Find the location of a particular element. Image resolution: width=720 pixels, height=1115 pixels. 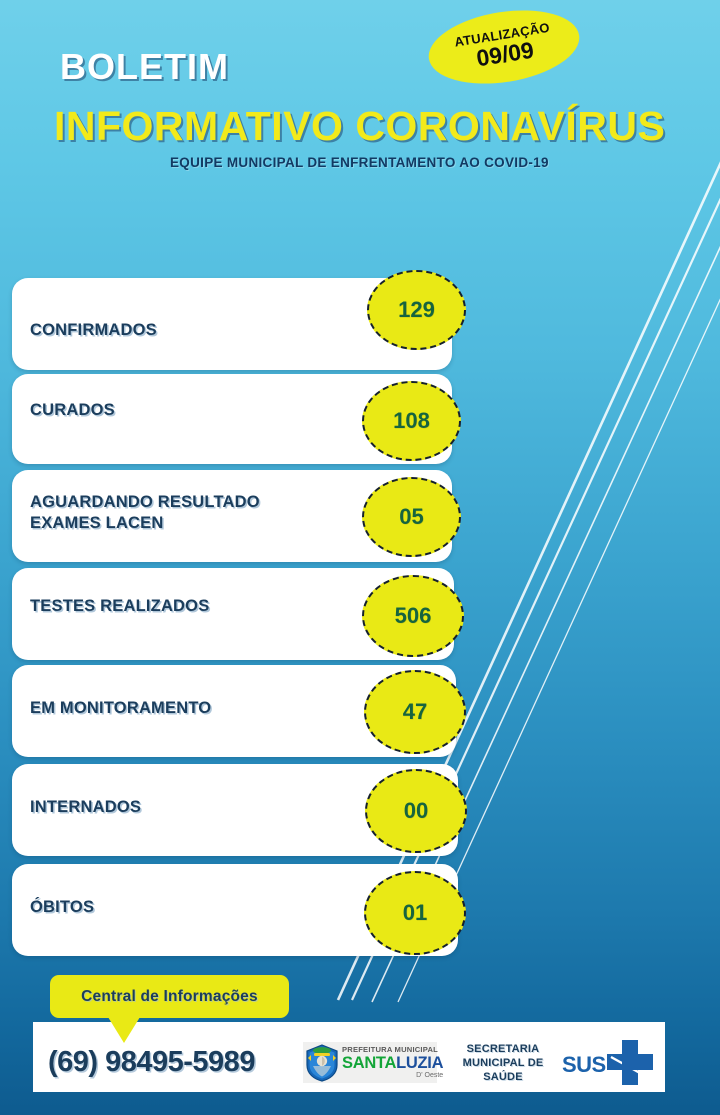

prefeitura-logo-text: PREFEITURA MUNICIPAL SANTALUZIA D' Oeste is located at coordinates (392, 1062).